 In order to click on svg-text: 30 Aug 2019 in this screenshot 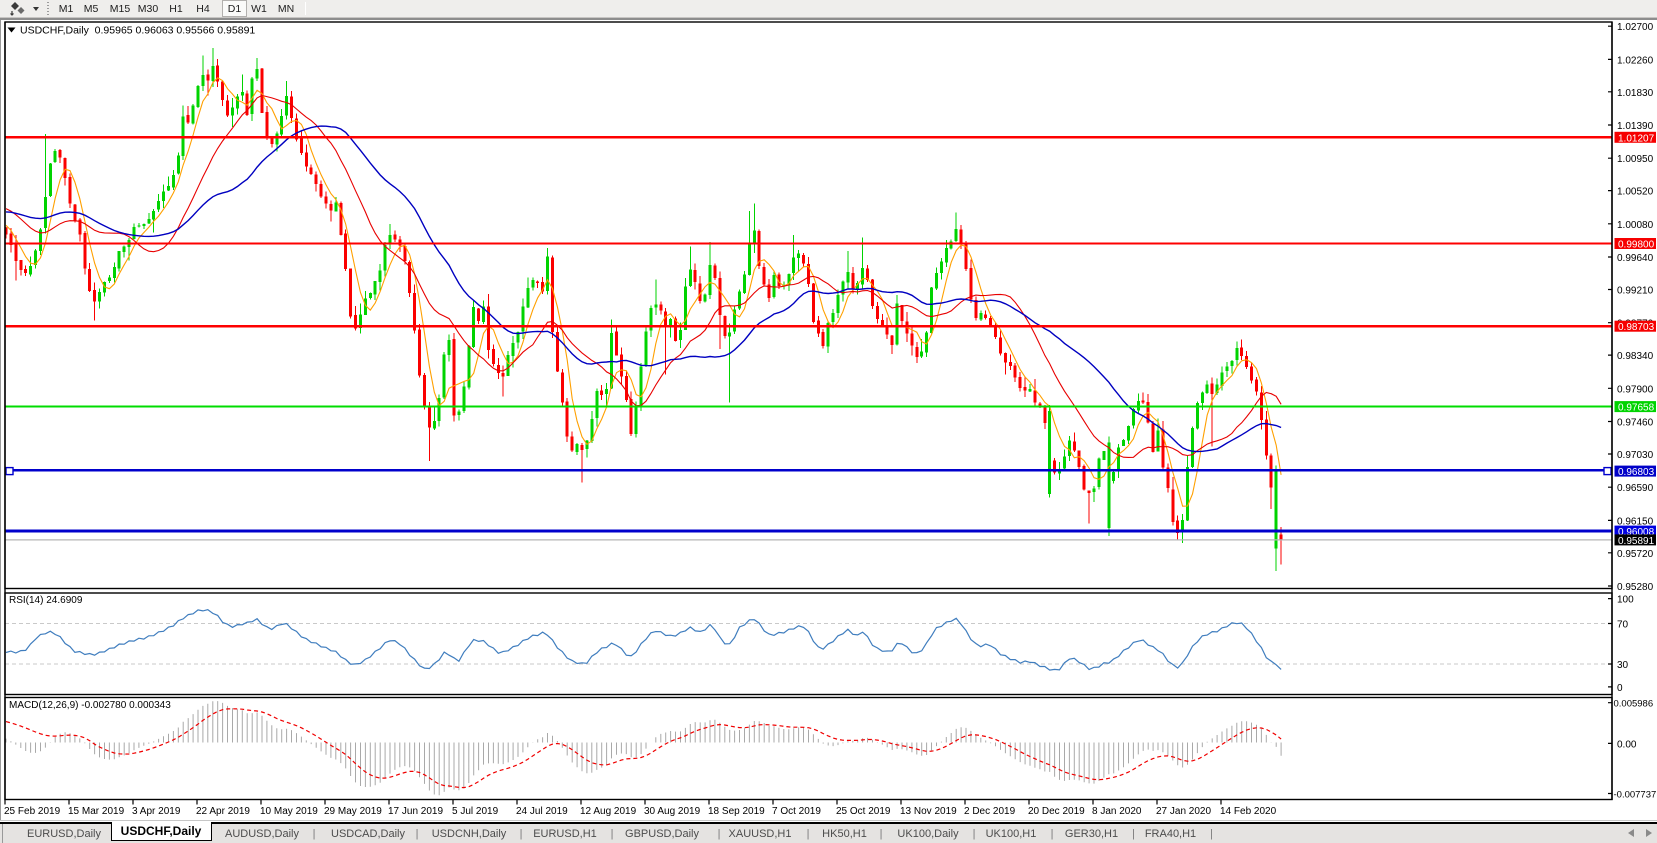, I will do `click(672, 811)`.